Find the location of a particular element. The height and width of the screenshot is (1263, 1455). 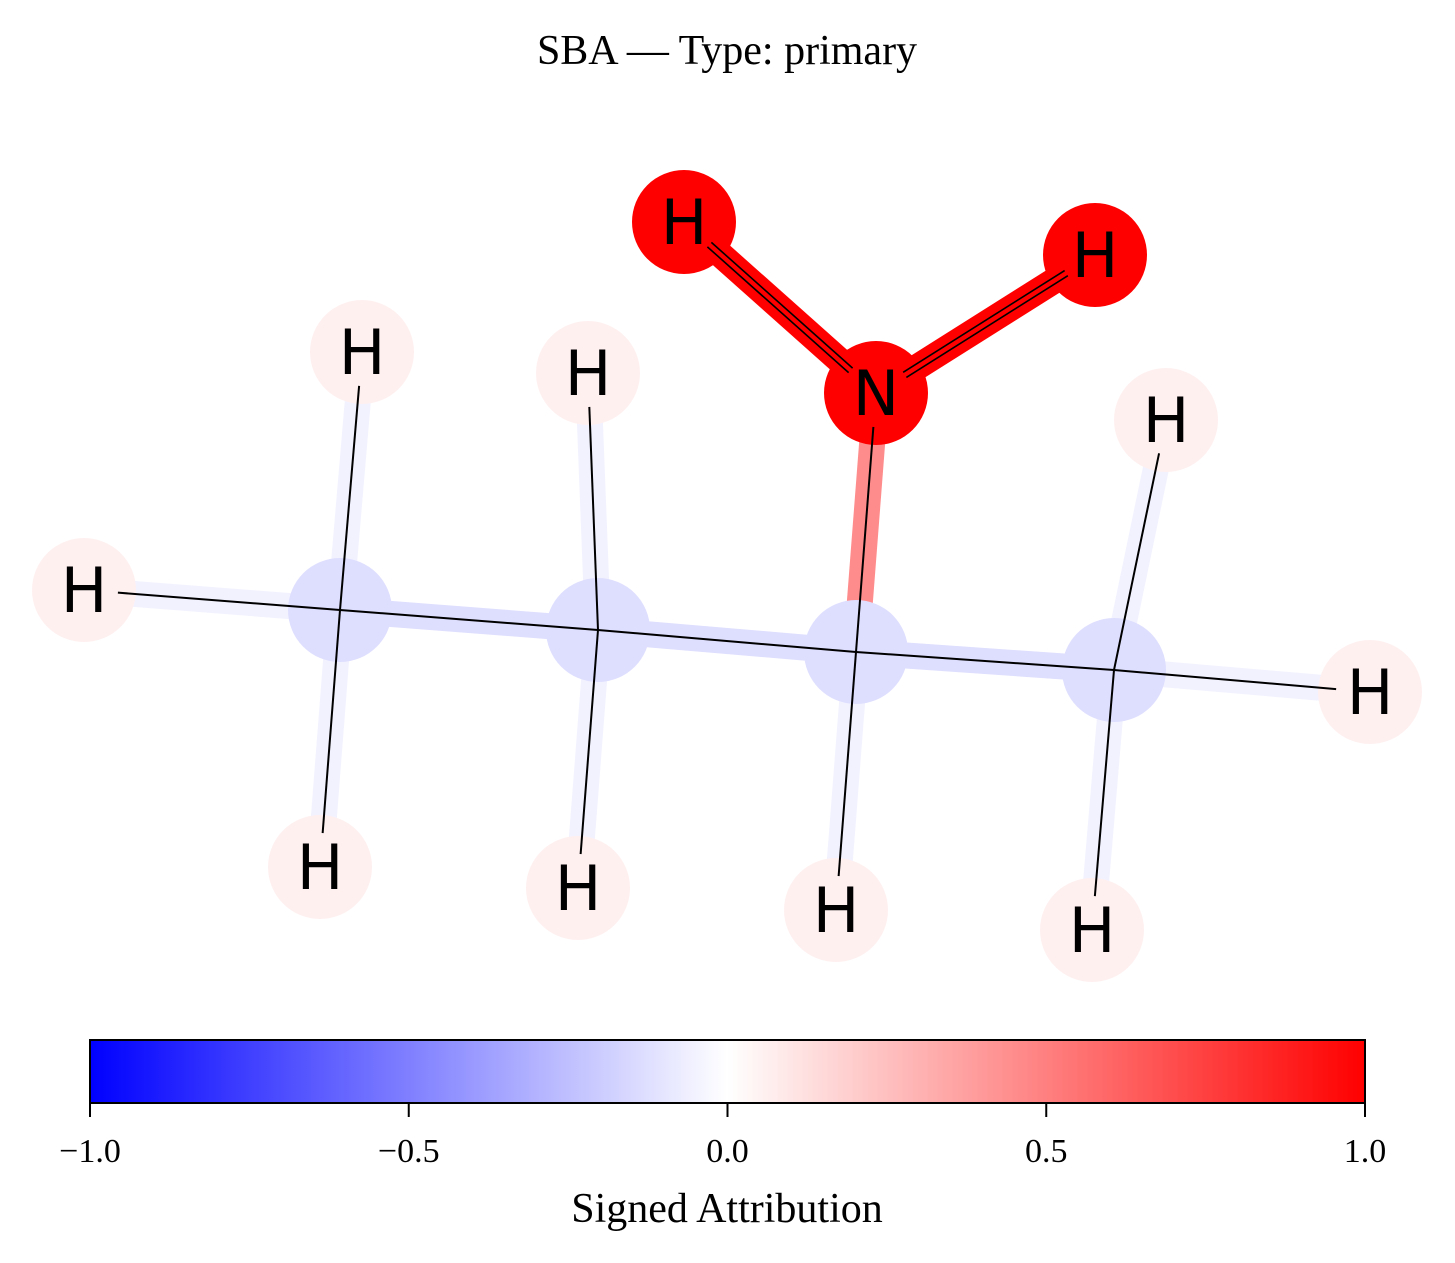

bond-line-C1-H2 is located at coordinates (350, 498).